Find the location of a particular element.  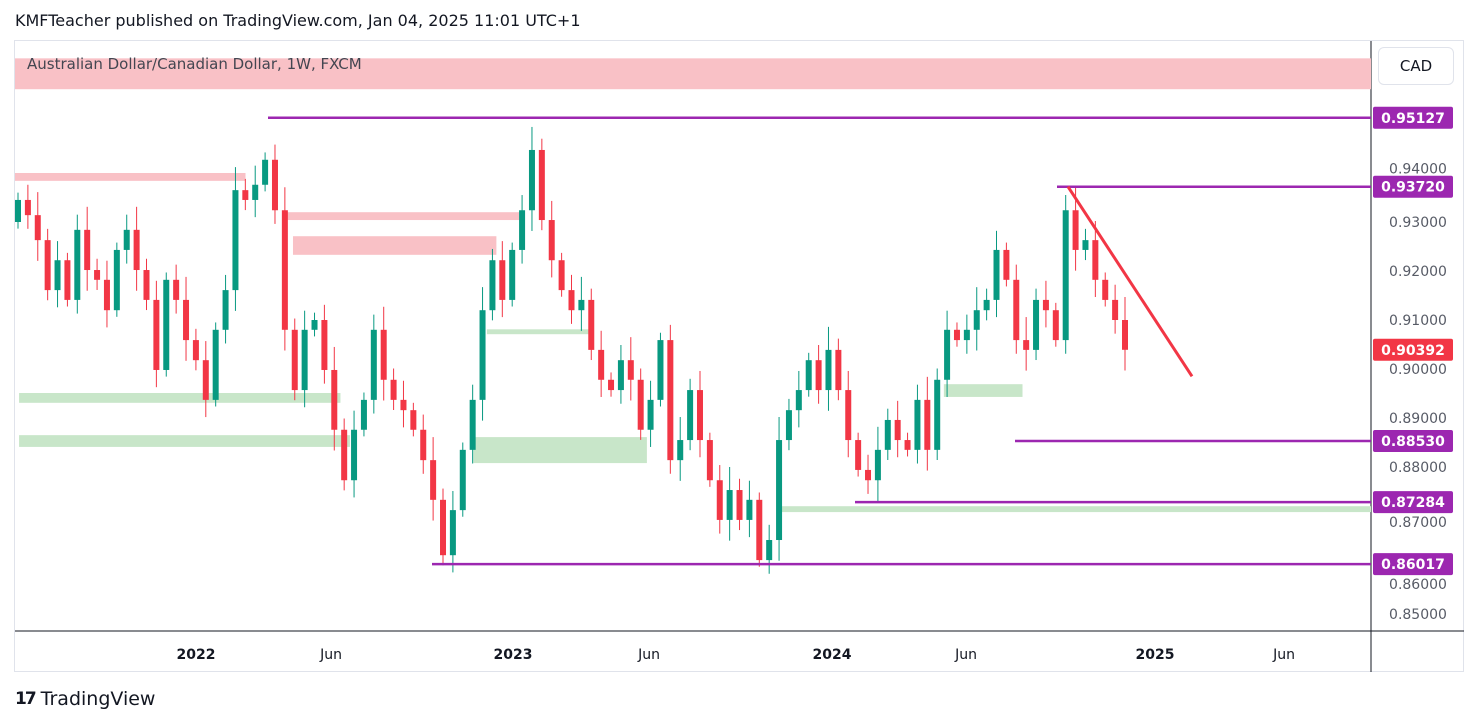

x-tick-label: 2025 is located at coordinates (1155, 655).